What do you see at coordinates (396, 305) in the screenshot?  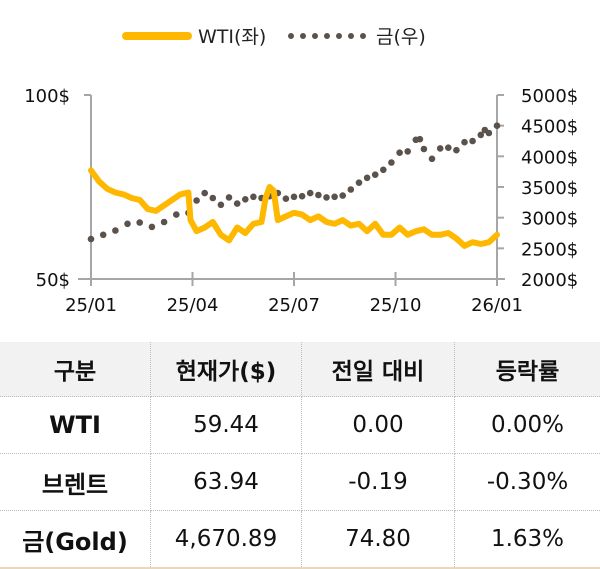 I see `svg-text: 25/10` at bounding box center [396, 305].